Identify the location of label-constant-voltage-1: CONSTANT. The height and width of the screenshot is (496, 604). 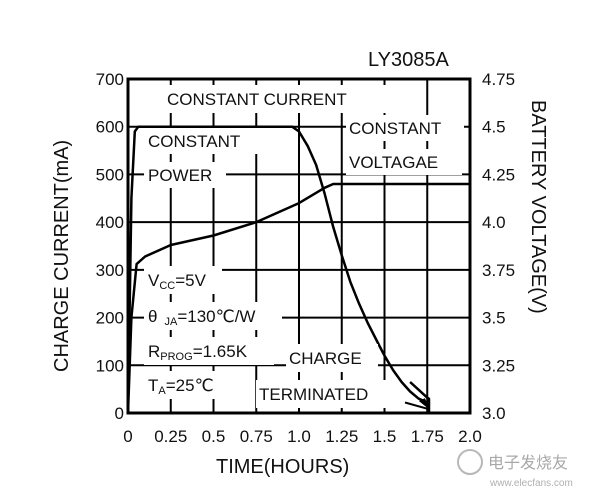
(395, 128).